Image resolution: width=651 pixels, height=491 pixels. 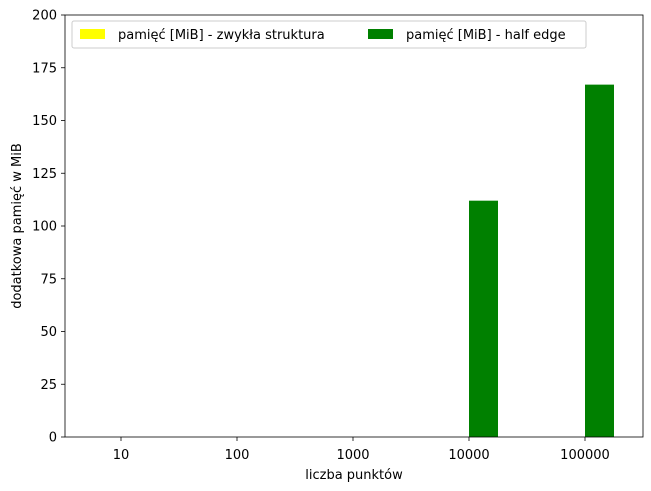 What do you see at coordinates (352, 455) in the screenshot?
I see `x-tick-label: 1000` at bounding box center [352, 455].